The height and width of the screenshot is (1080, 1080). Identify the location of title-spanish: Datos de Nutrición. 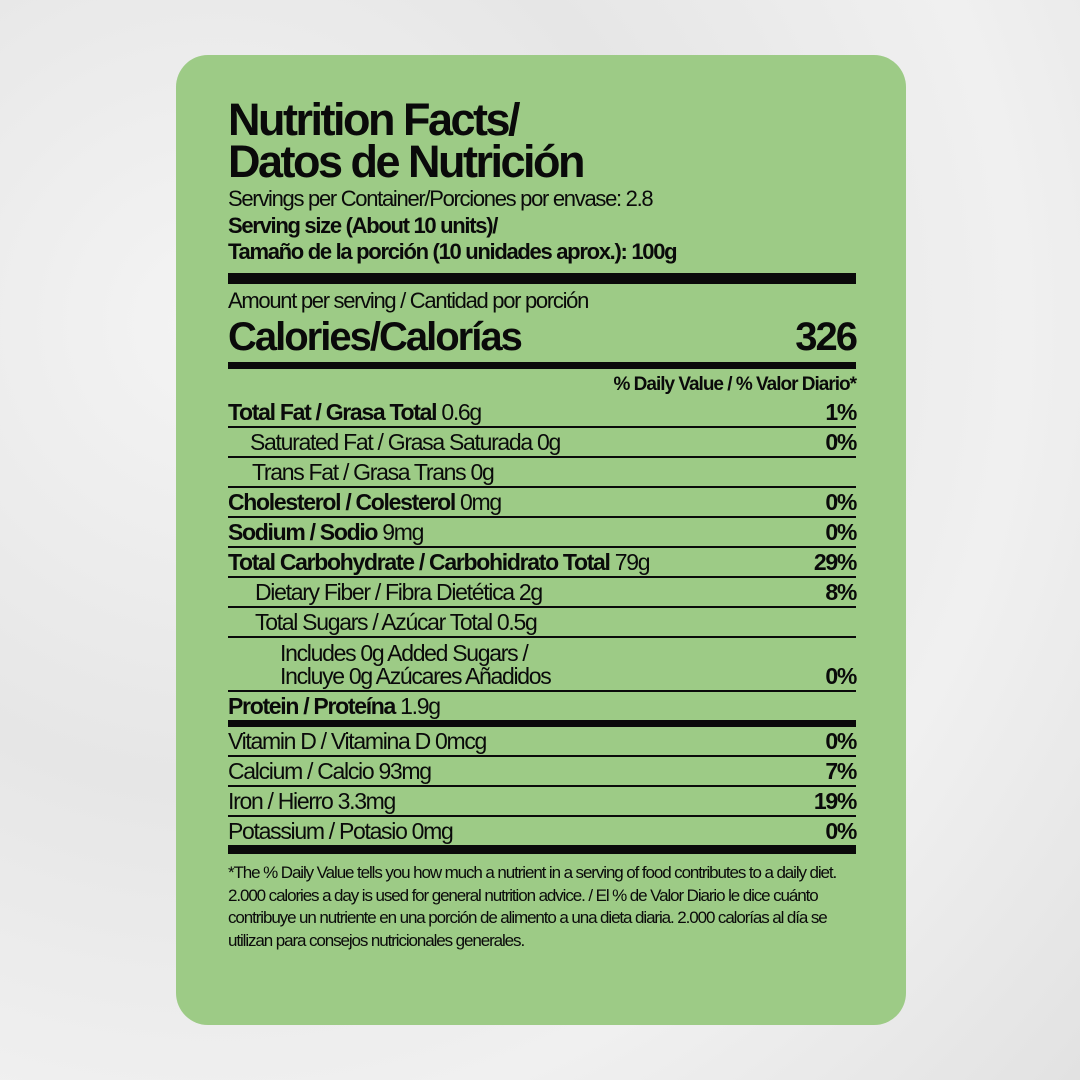
(407, 161).